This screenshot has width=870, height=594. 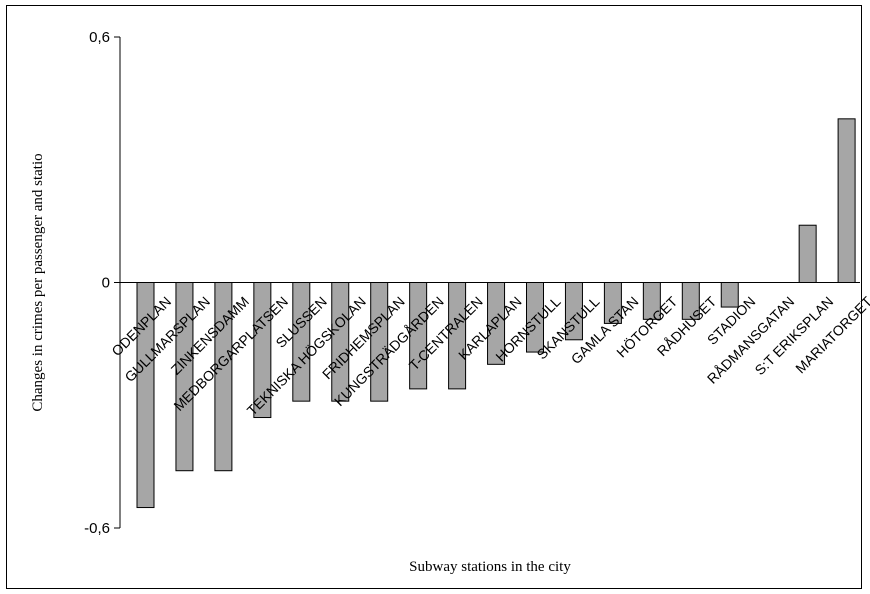 I want to click on x-axis-title: Subway stations in the city, so click(x=490, y=567).